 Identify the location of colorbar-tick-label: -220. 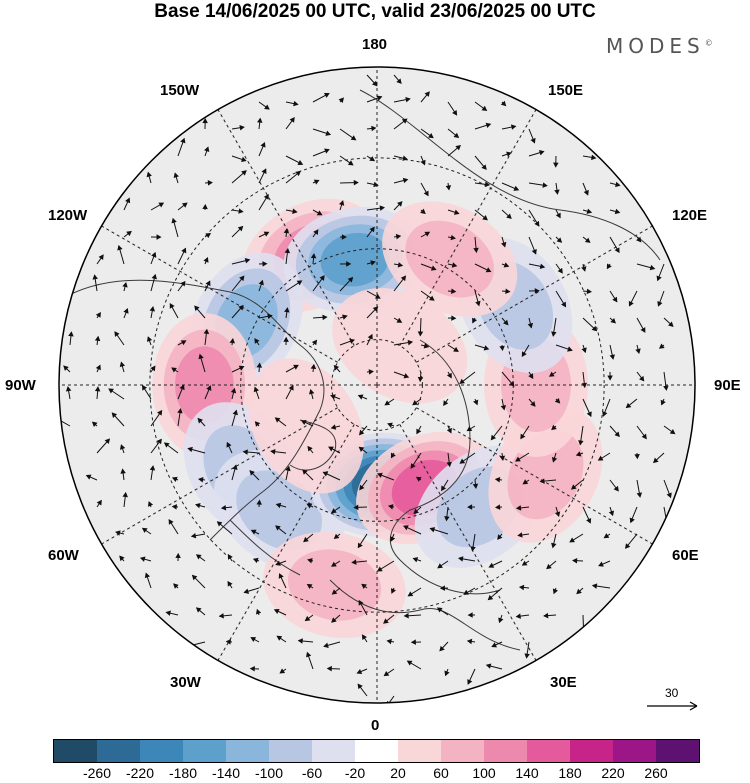
(140, 773).